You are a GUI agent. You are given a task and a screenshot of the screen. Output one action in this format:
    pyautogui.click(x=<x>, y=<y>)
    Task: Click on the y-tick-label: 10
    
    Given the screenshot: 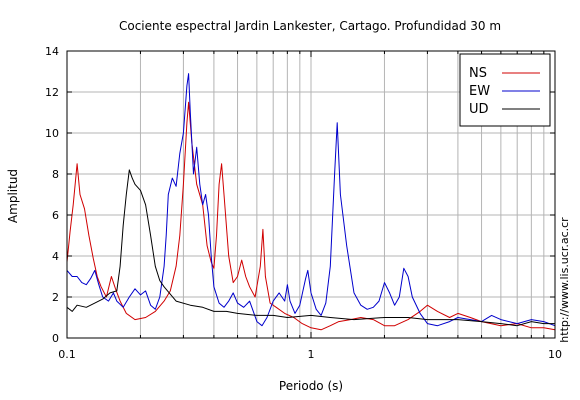 What is the action you would take?
    pyautogui.click(x=52, y=133)
    